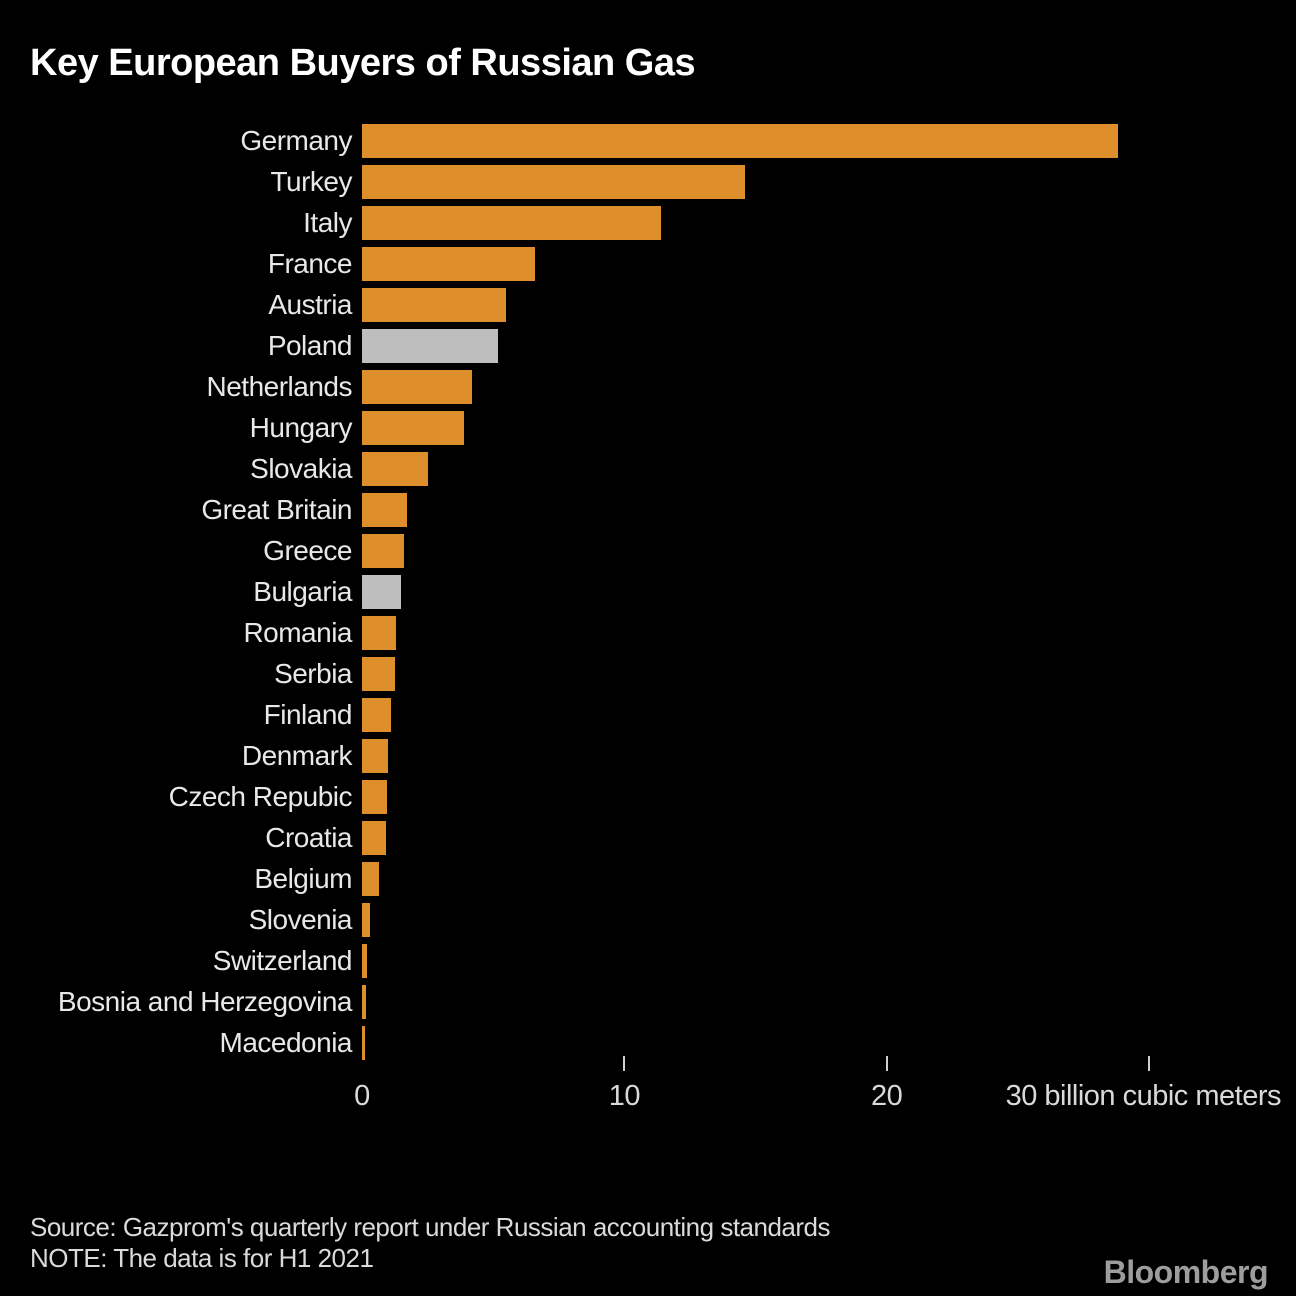 The width and height of the screenshot is (1296, 1296). I want to click on bar-label: Netherlands, so click(279, 386).